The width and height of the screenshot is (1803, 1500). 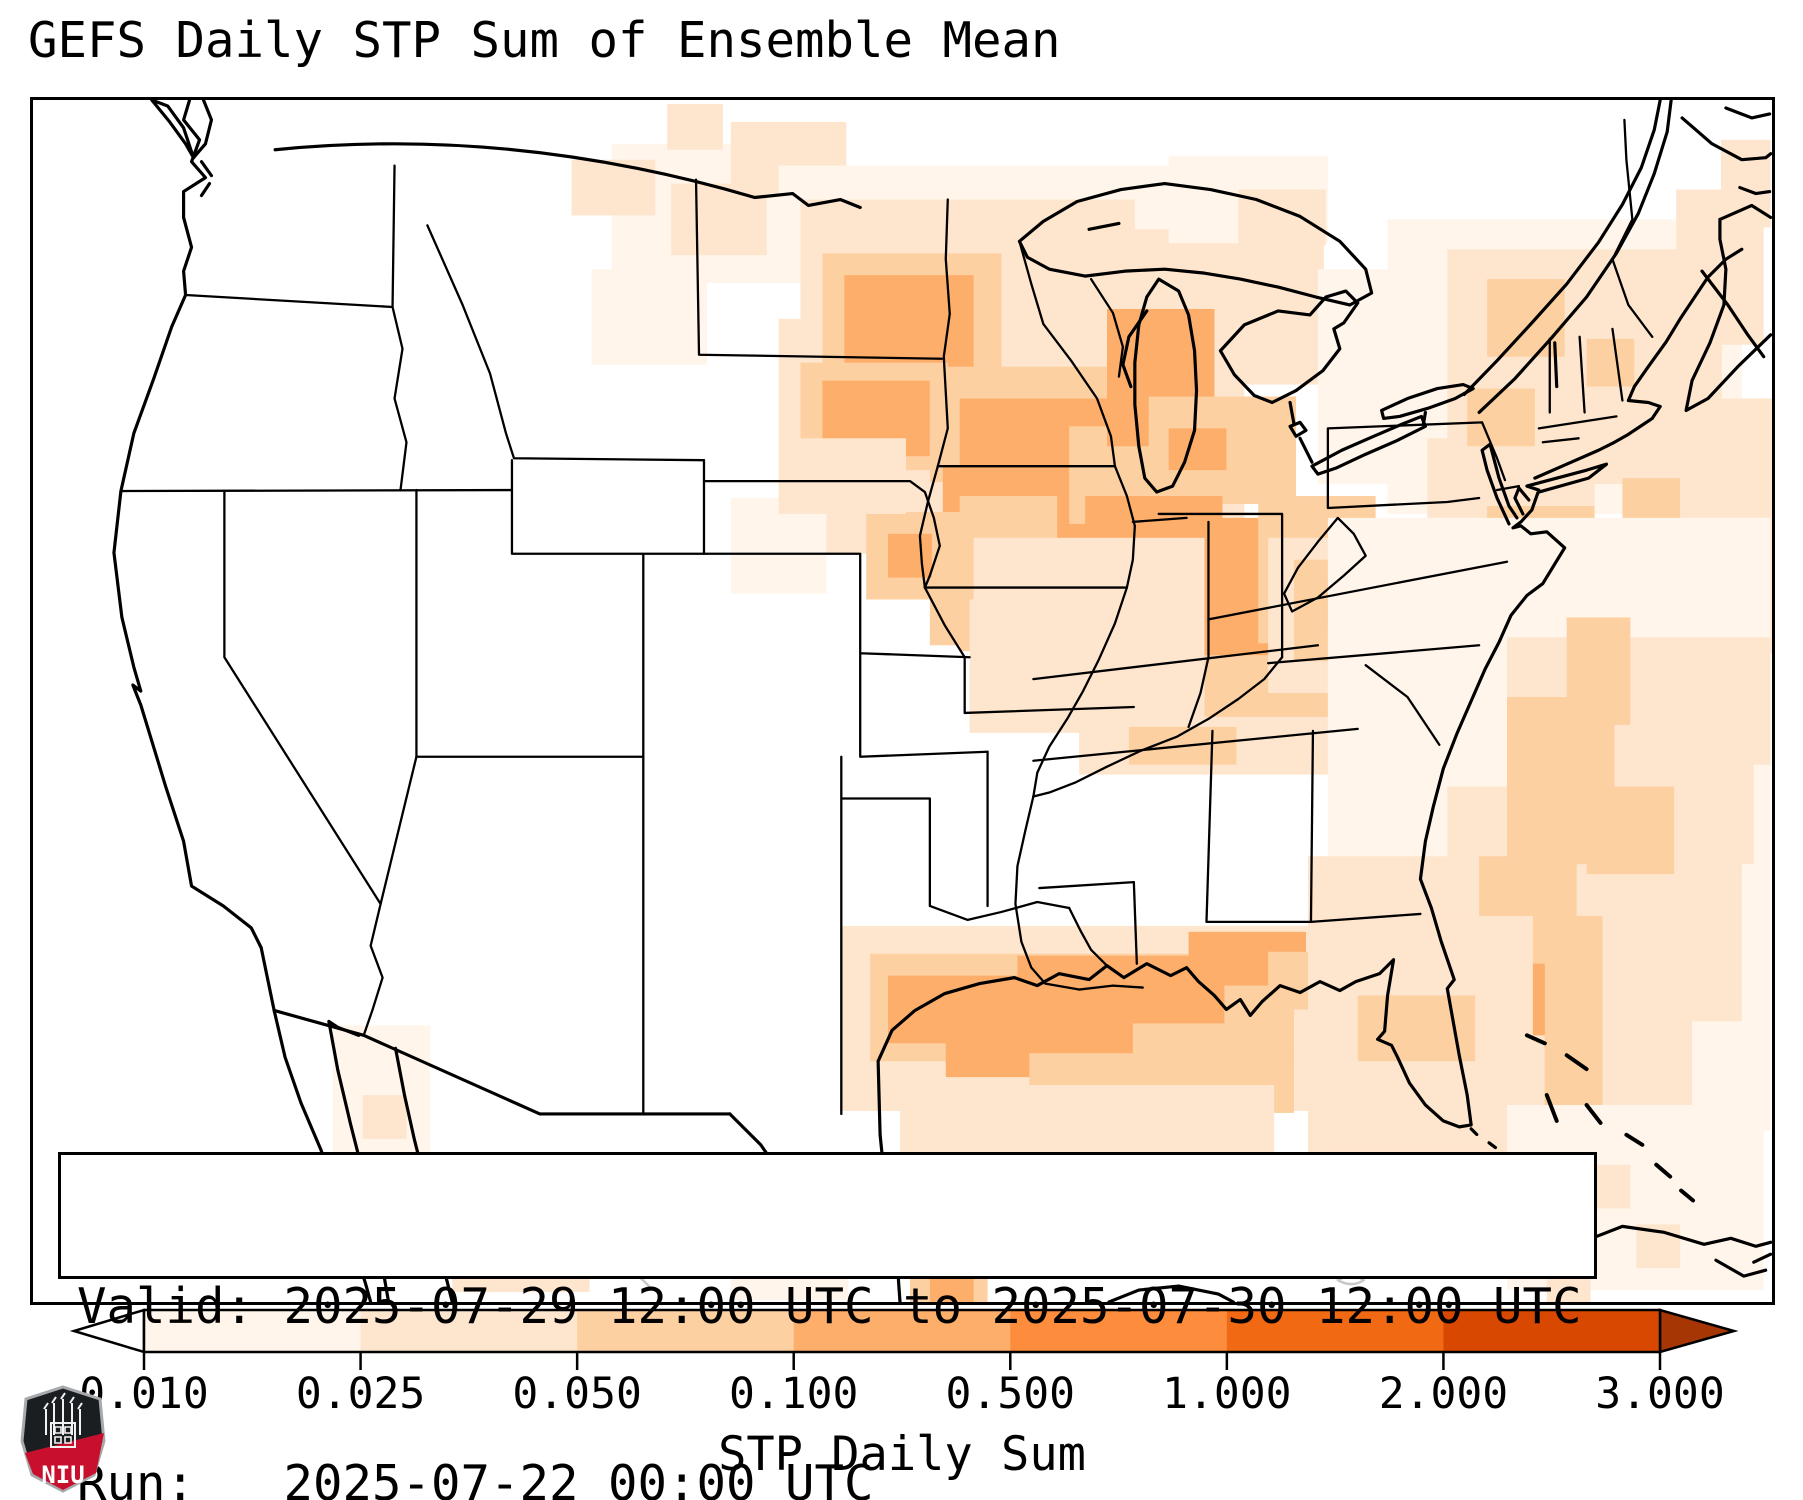 What do you see at coordinates (62, 1475) in the screenshot?
I see `niu-letters: NIU` at bounding box center [62, 1475].